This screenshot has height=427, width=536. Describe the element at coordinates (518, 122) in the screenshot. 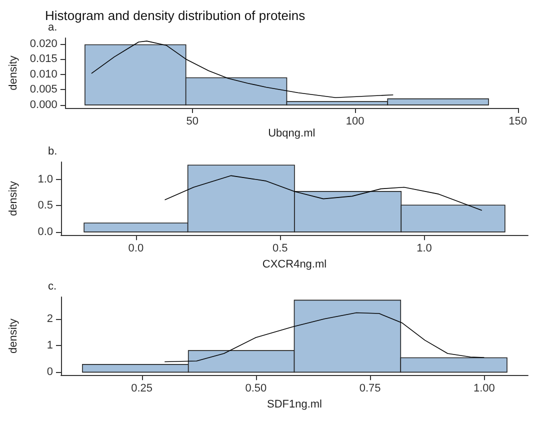

I see `x-tick-label: 150` at that location.